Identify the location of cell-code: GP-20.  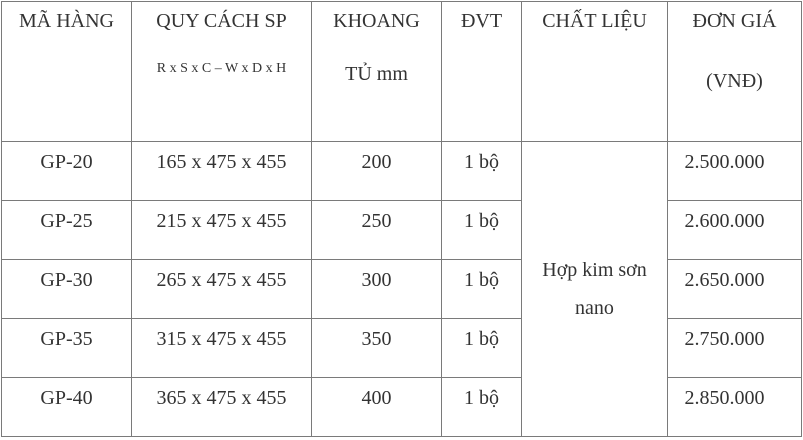
(66, 171).